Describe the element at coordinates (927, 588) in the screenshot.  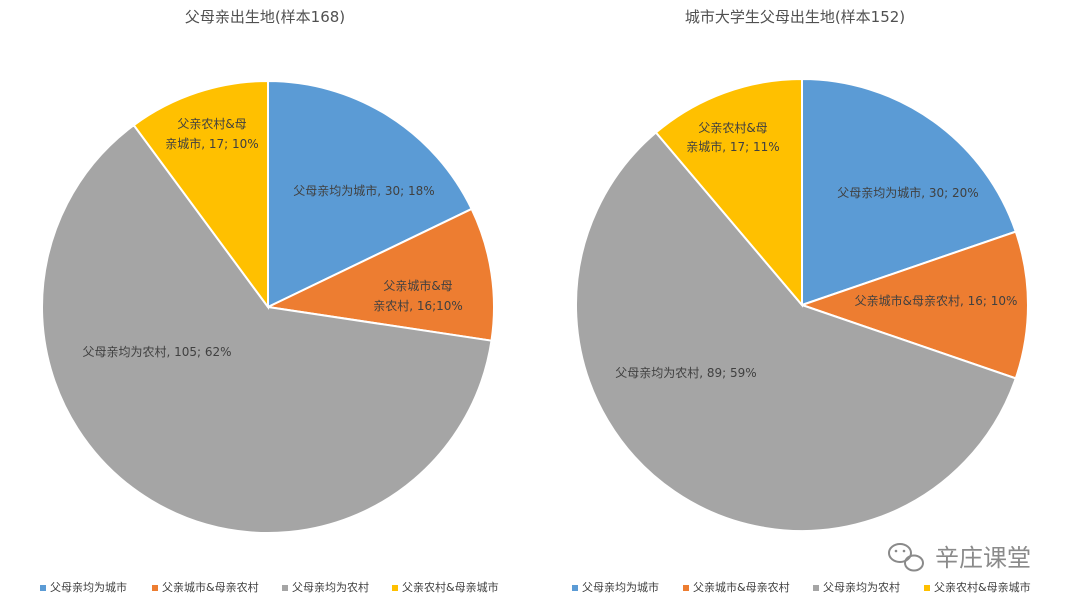
I see `chart-2-legend-swatch-father-rural-mother-city` at that location.